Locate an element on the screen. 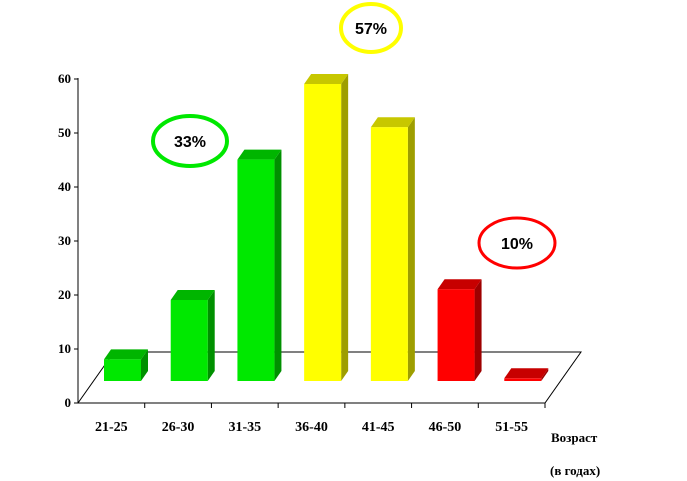  annotation-label-yellow: 57% is located at coordinates (371, 29).